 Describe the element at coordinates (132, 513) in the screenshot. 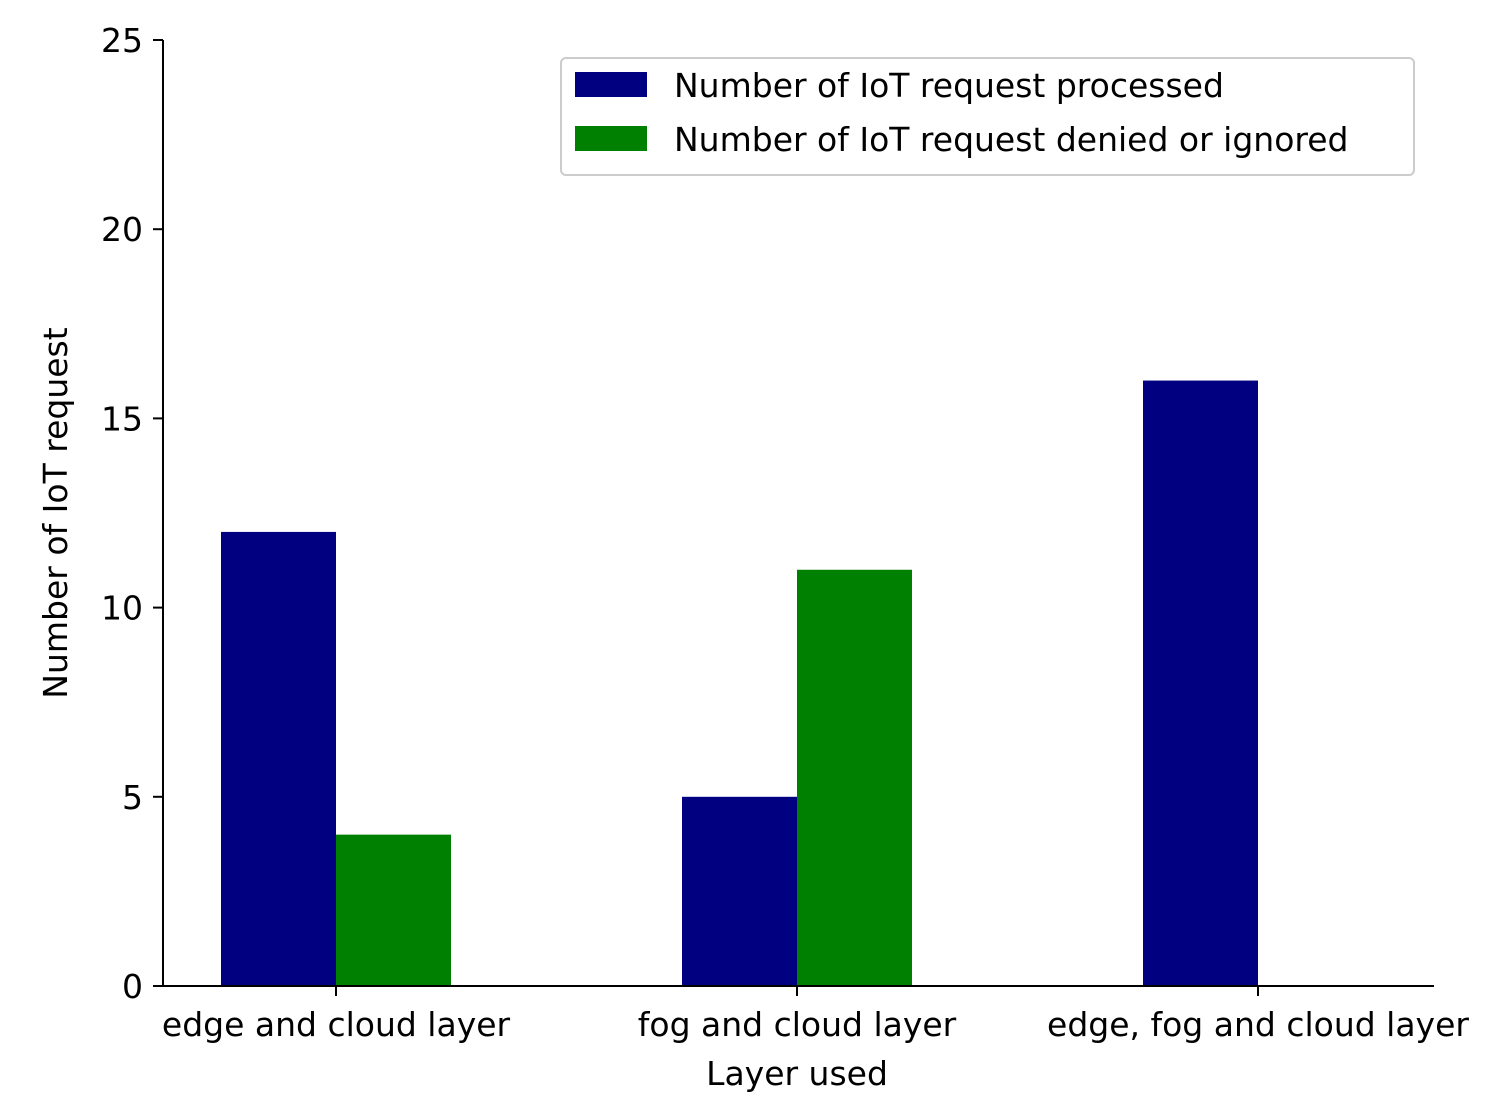

I see `y-ticks-group: 0 5 10 15 20 25` at that location.